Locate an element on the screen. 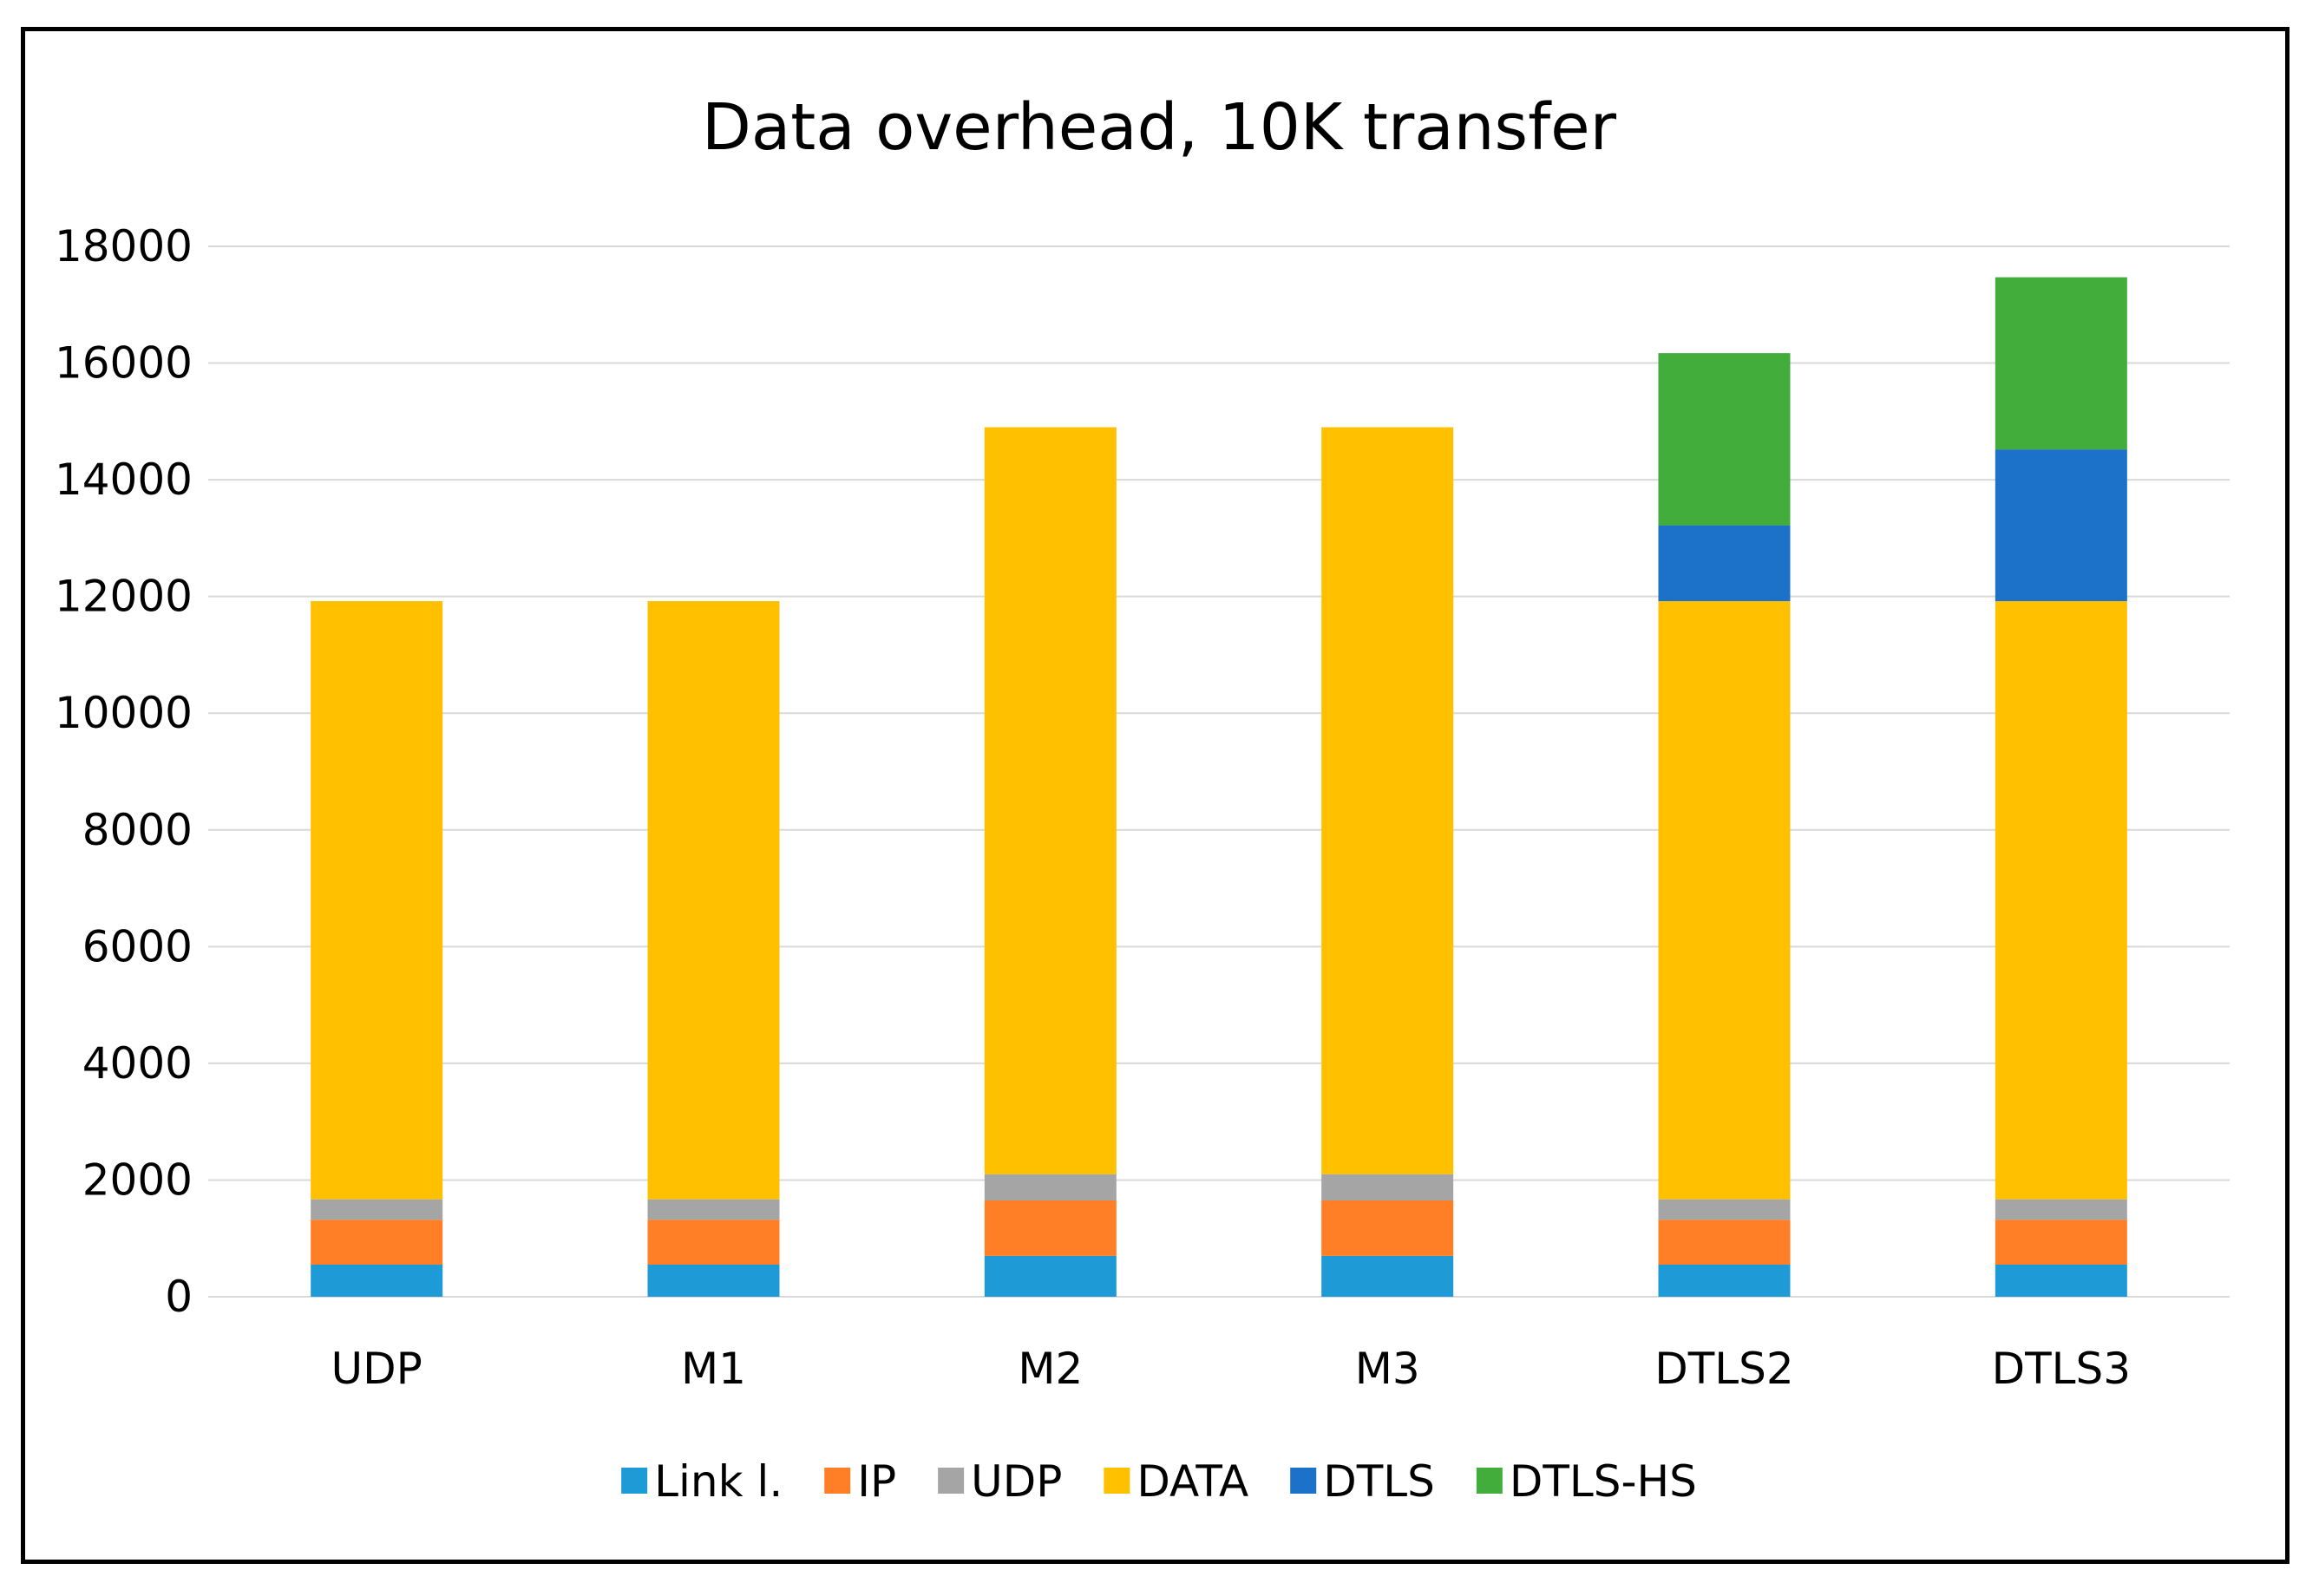  bar-segment-m2-data is located at coordinates (1050, 800).